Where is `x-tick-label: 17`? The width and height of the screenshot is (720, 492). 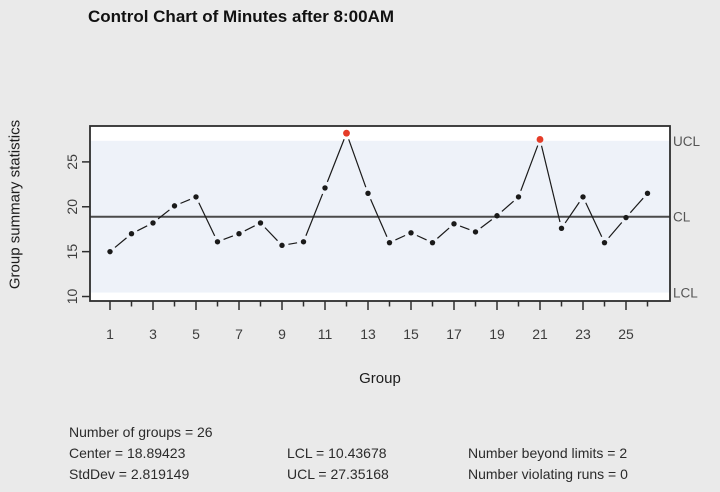
x-tick-label: 17 is located at coordinates (454, 334).